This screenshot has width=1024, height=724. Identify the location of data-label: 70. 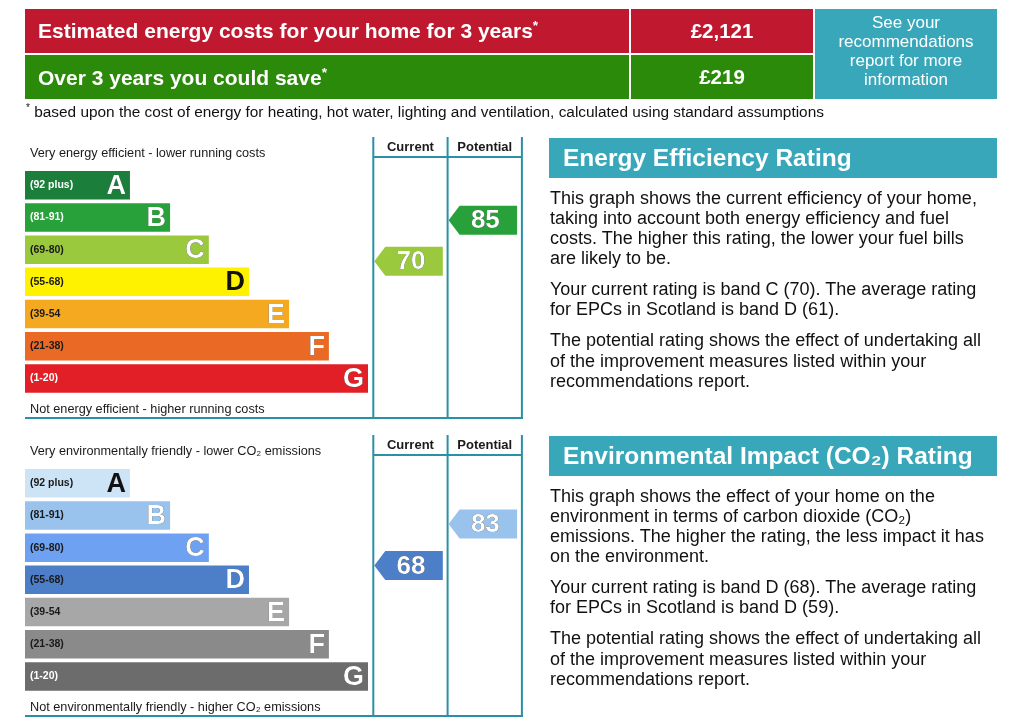
(411, 260).